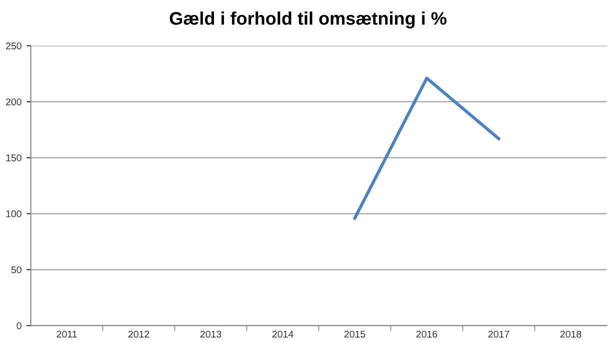 This screenshot has height=352, width=616. I want to click on chart-title: Gæld i forhold til omsætning i %, so click(308, 20).